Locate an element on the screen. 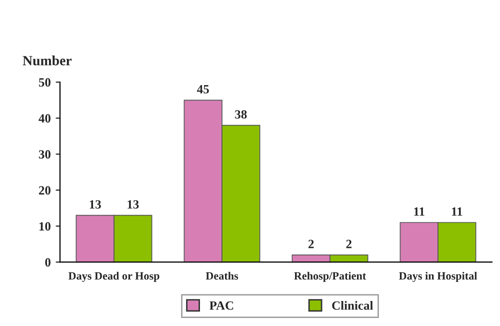 This screenshot has height=326, width=500. x-tick-label: Deaths is located at coordinates (222, 276).